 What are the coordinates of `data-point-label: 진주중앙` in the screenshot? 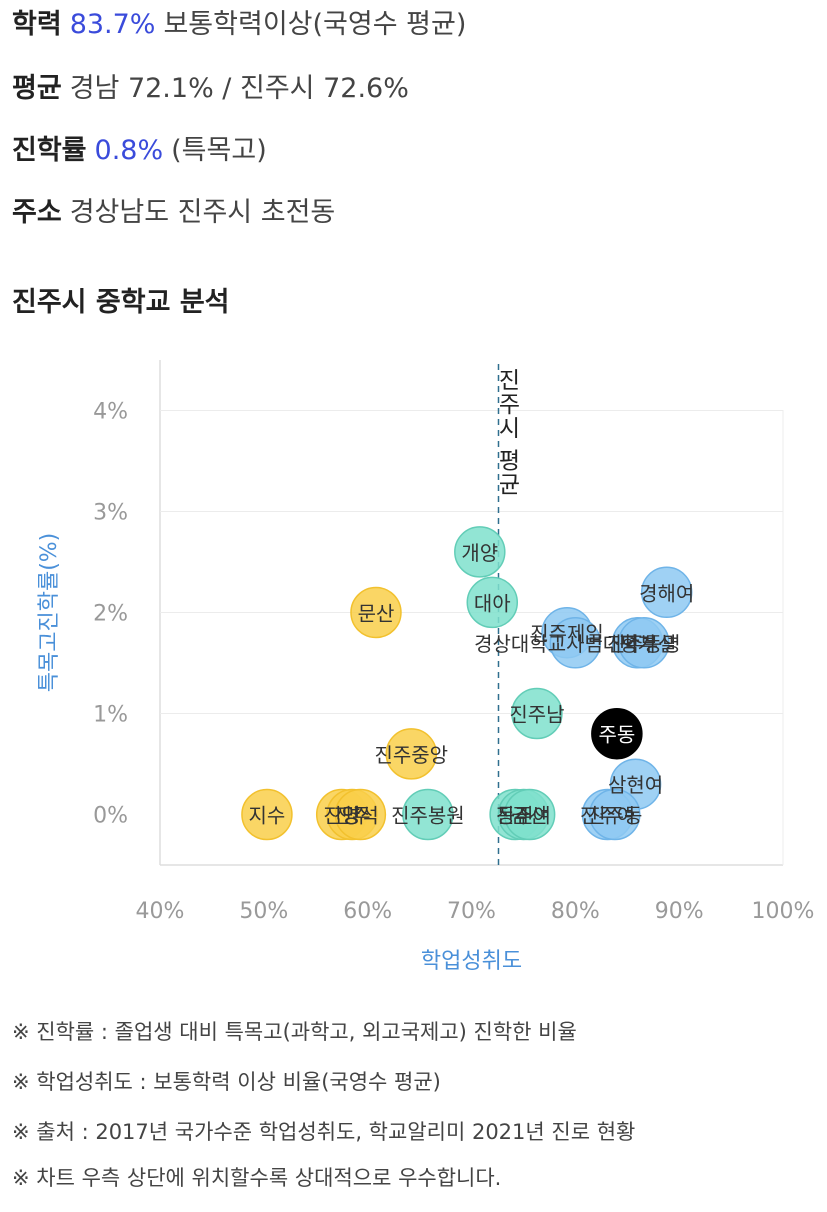 It's located at (411, 755).